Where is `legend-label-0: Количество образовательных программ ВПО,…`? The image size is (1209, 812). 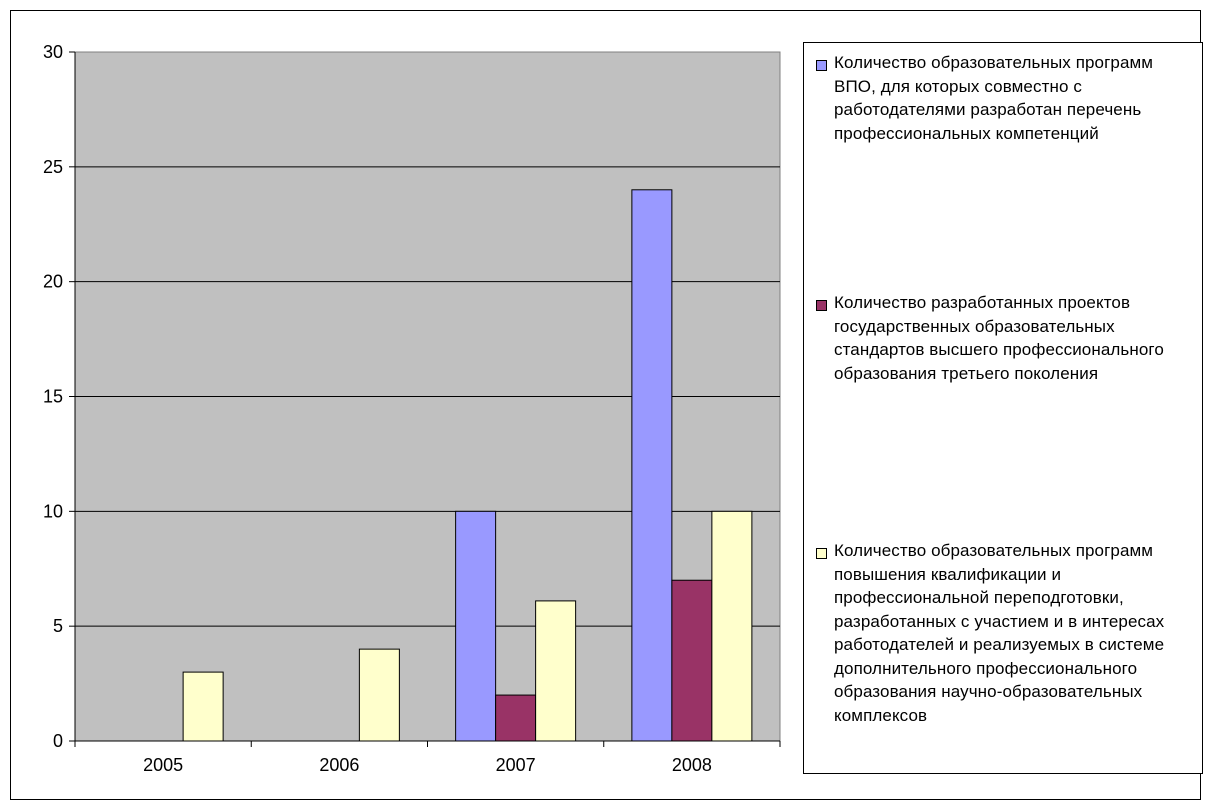
legend-label-0: Количество образовательных программ ВПО,… is located at coordinates (994, 98).